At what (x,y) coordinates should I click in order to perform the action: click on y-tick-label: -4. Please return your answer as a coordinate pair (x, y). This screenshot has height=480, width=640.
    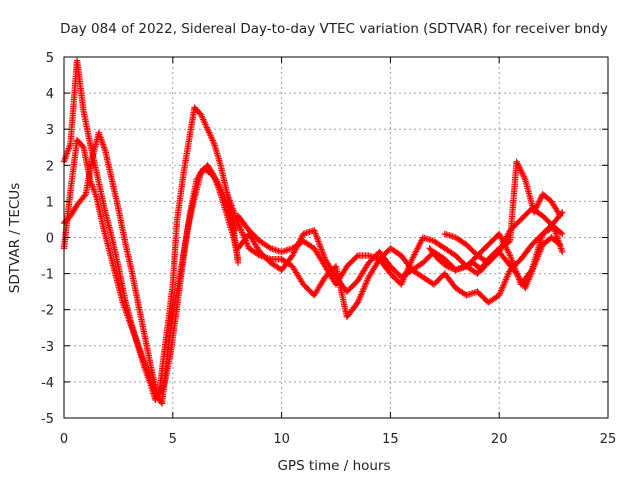
    Looking at the image, I should click on (47, 383).